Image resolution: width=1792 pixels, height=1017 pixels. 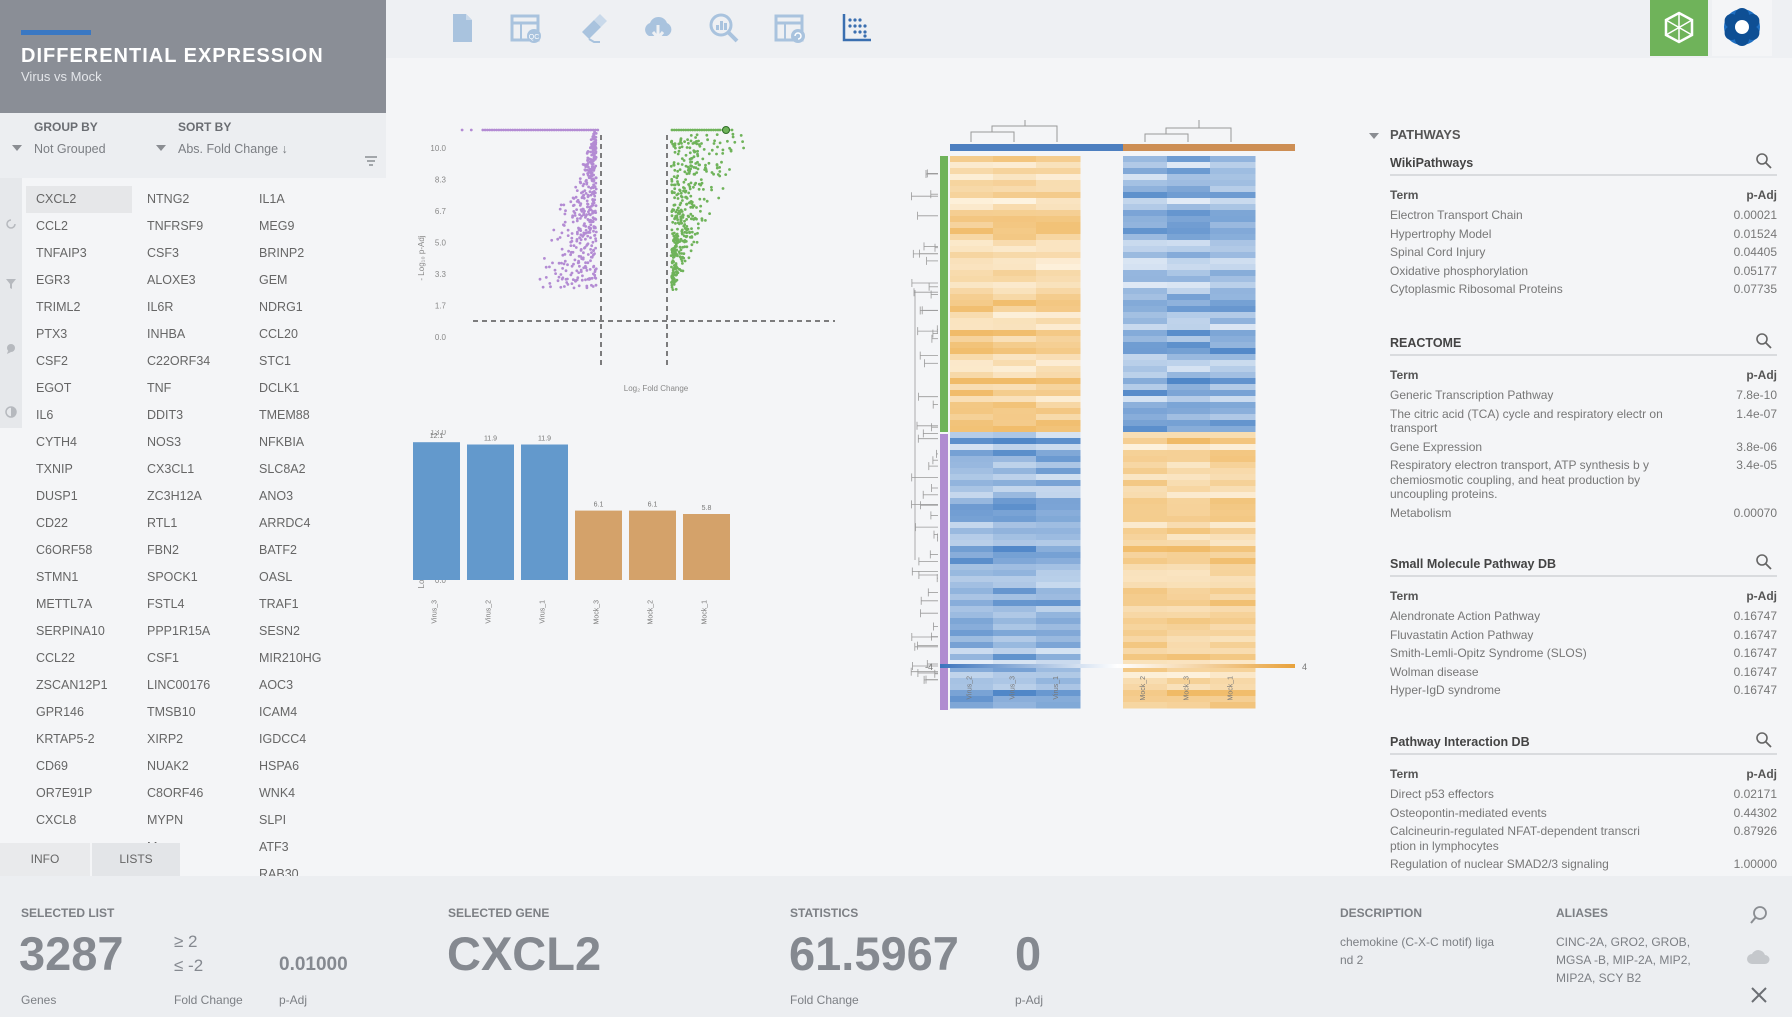 What do you see at coordinates (276, 685) in the screenshot?
I see `gene-list-item: AOC3` at bounding box center [276, 685].